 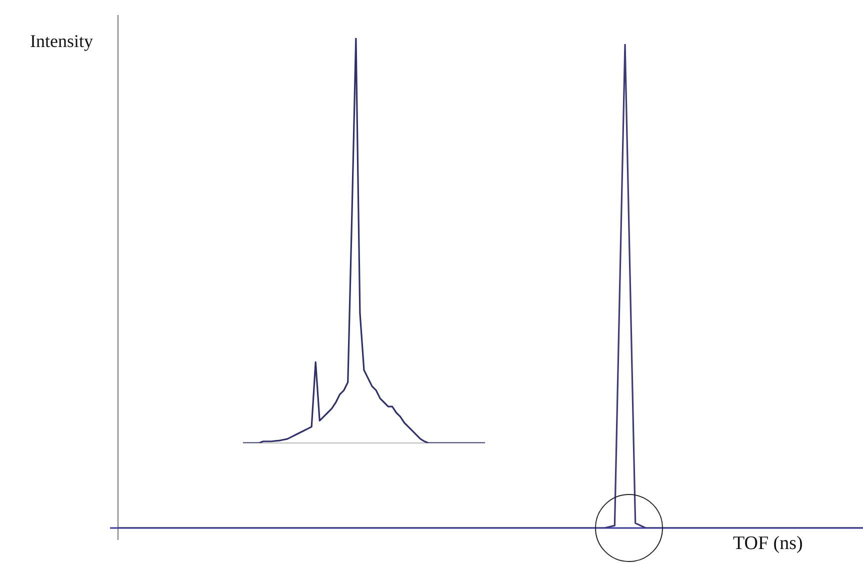 What do you see at coordinates (61, 41) in the screenshot?
I see `y-axis-title: Intensity` at bounding box center [61, 41].